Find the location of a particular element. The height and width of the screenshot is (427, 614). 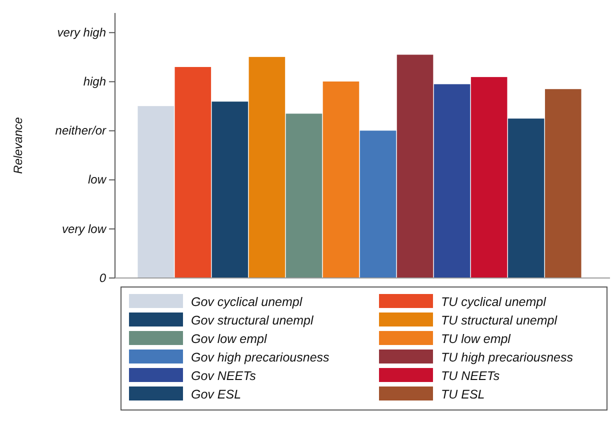

legend-label: Gov low empl is located at coordinates (229, 339).